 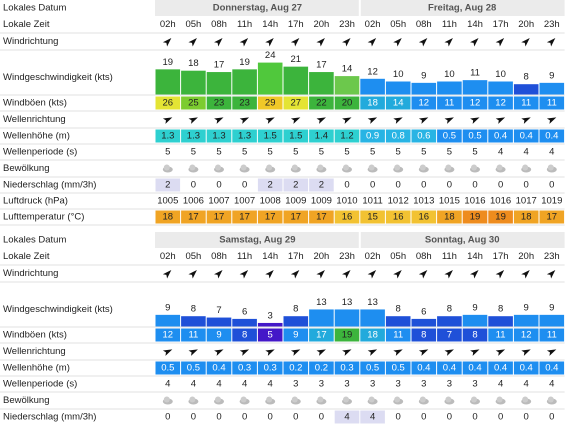 What do you see at coordinates (296, 103) in the screenshot?
I see `cell-value: 27` at bounding box center [296, 103].